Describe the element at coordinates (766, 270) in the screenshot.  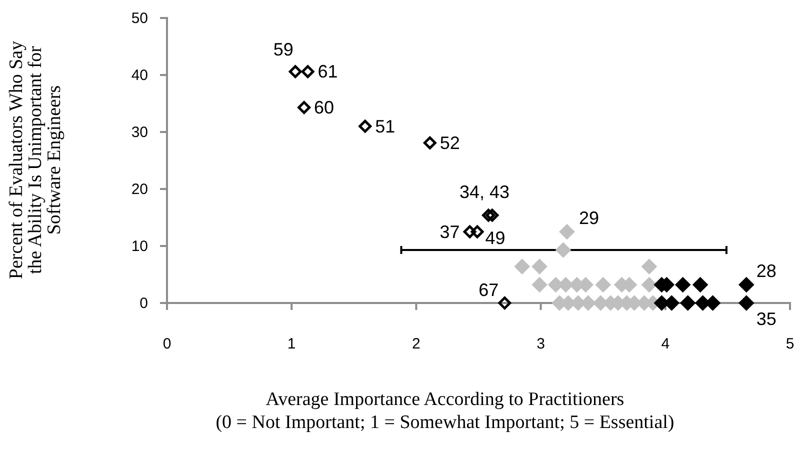
I see `annotation: 28` at that location.